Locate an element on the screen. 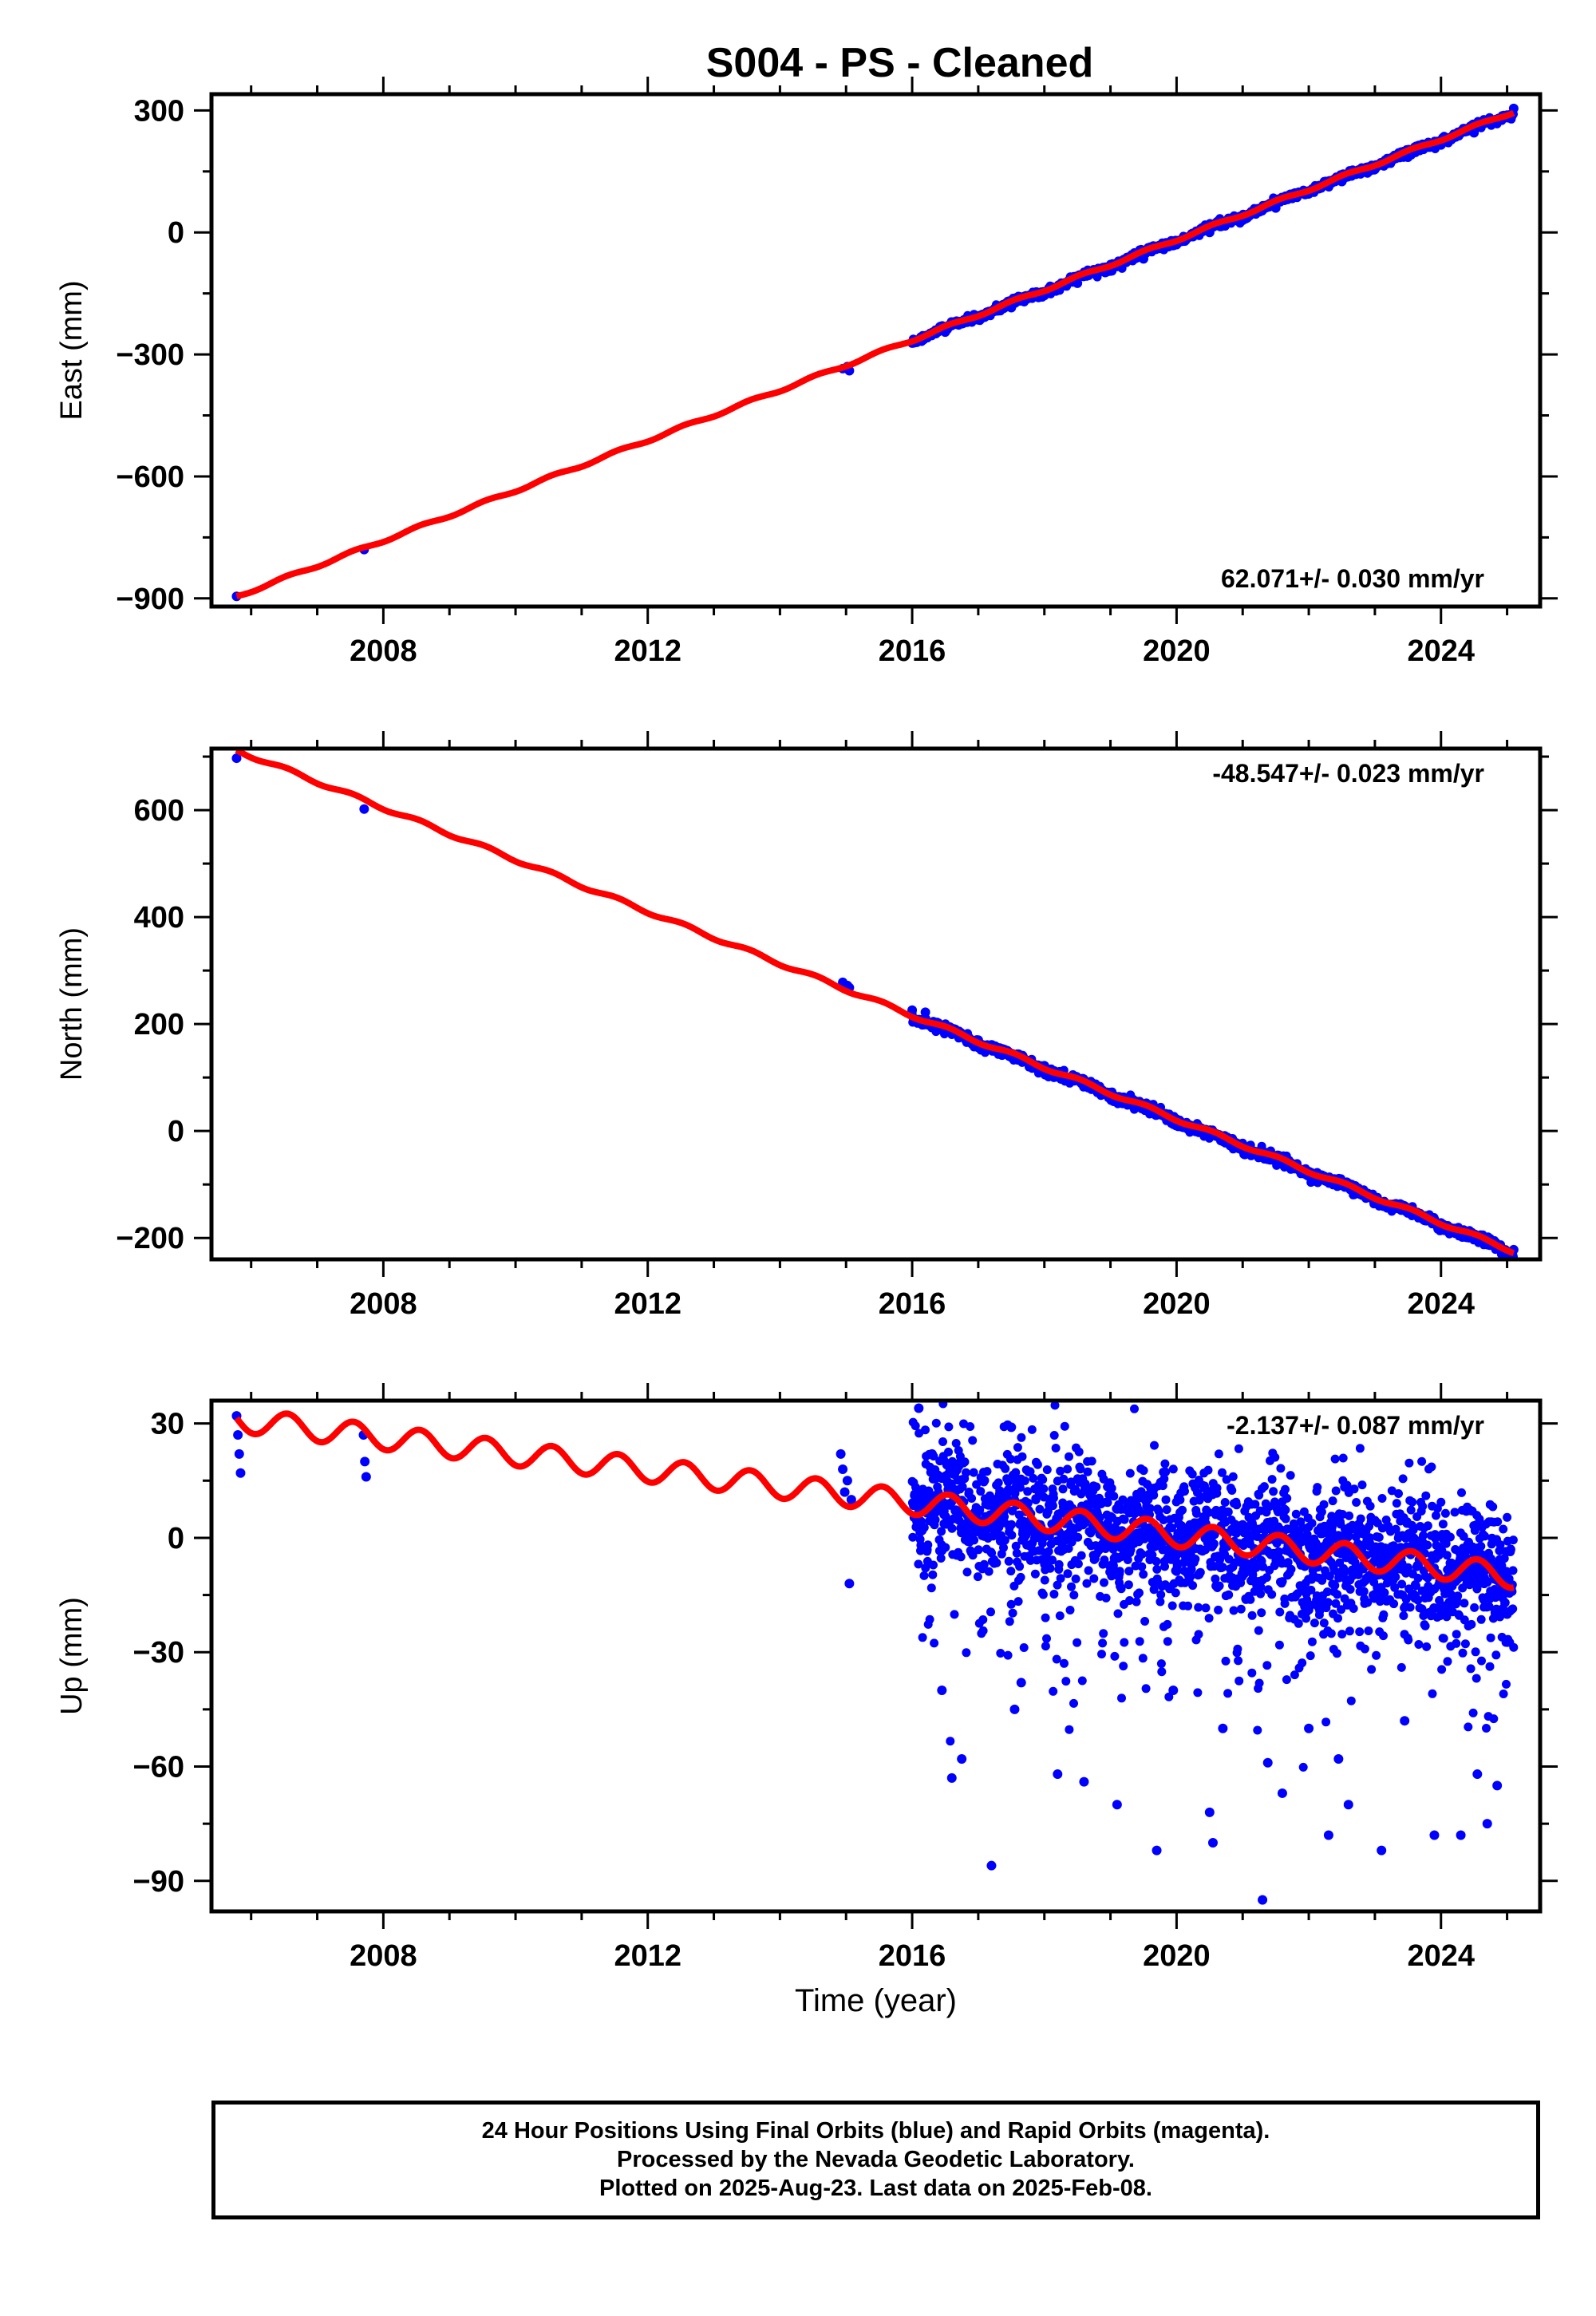 This screenshot has height=2316, width=1596. y-tick-label: −200 is located at coordinates (150, 1238).